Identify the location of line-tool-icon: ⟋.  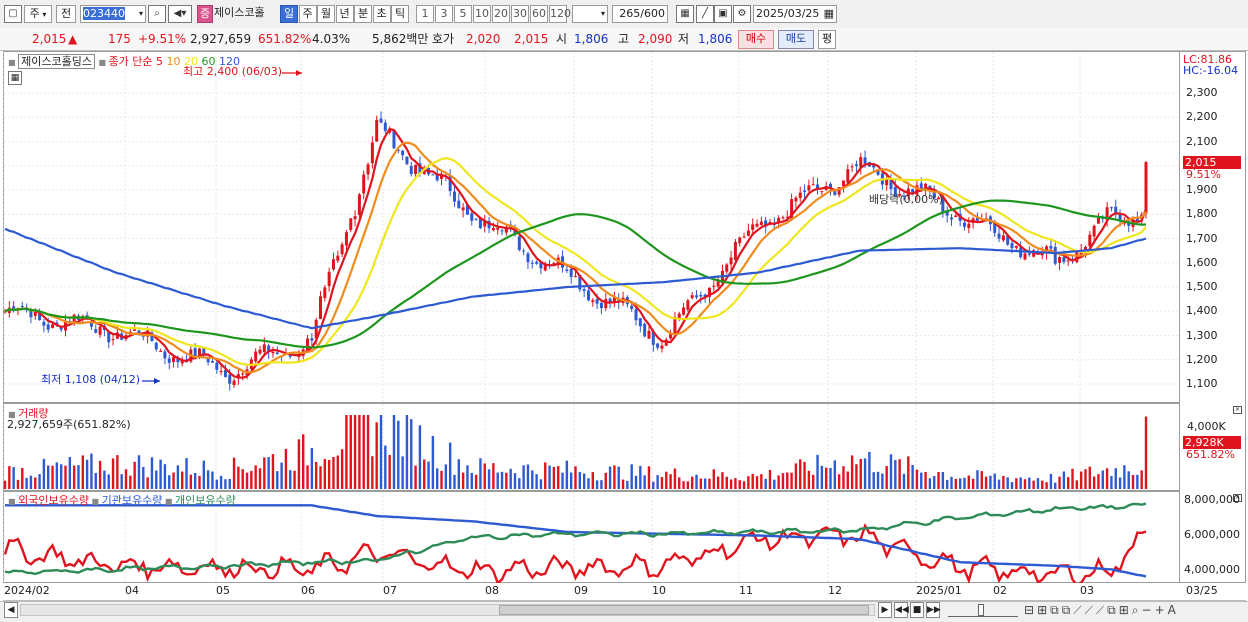
(1090, 610).